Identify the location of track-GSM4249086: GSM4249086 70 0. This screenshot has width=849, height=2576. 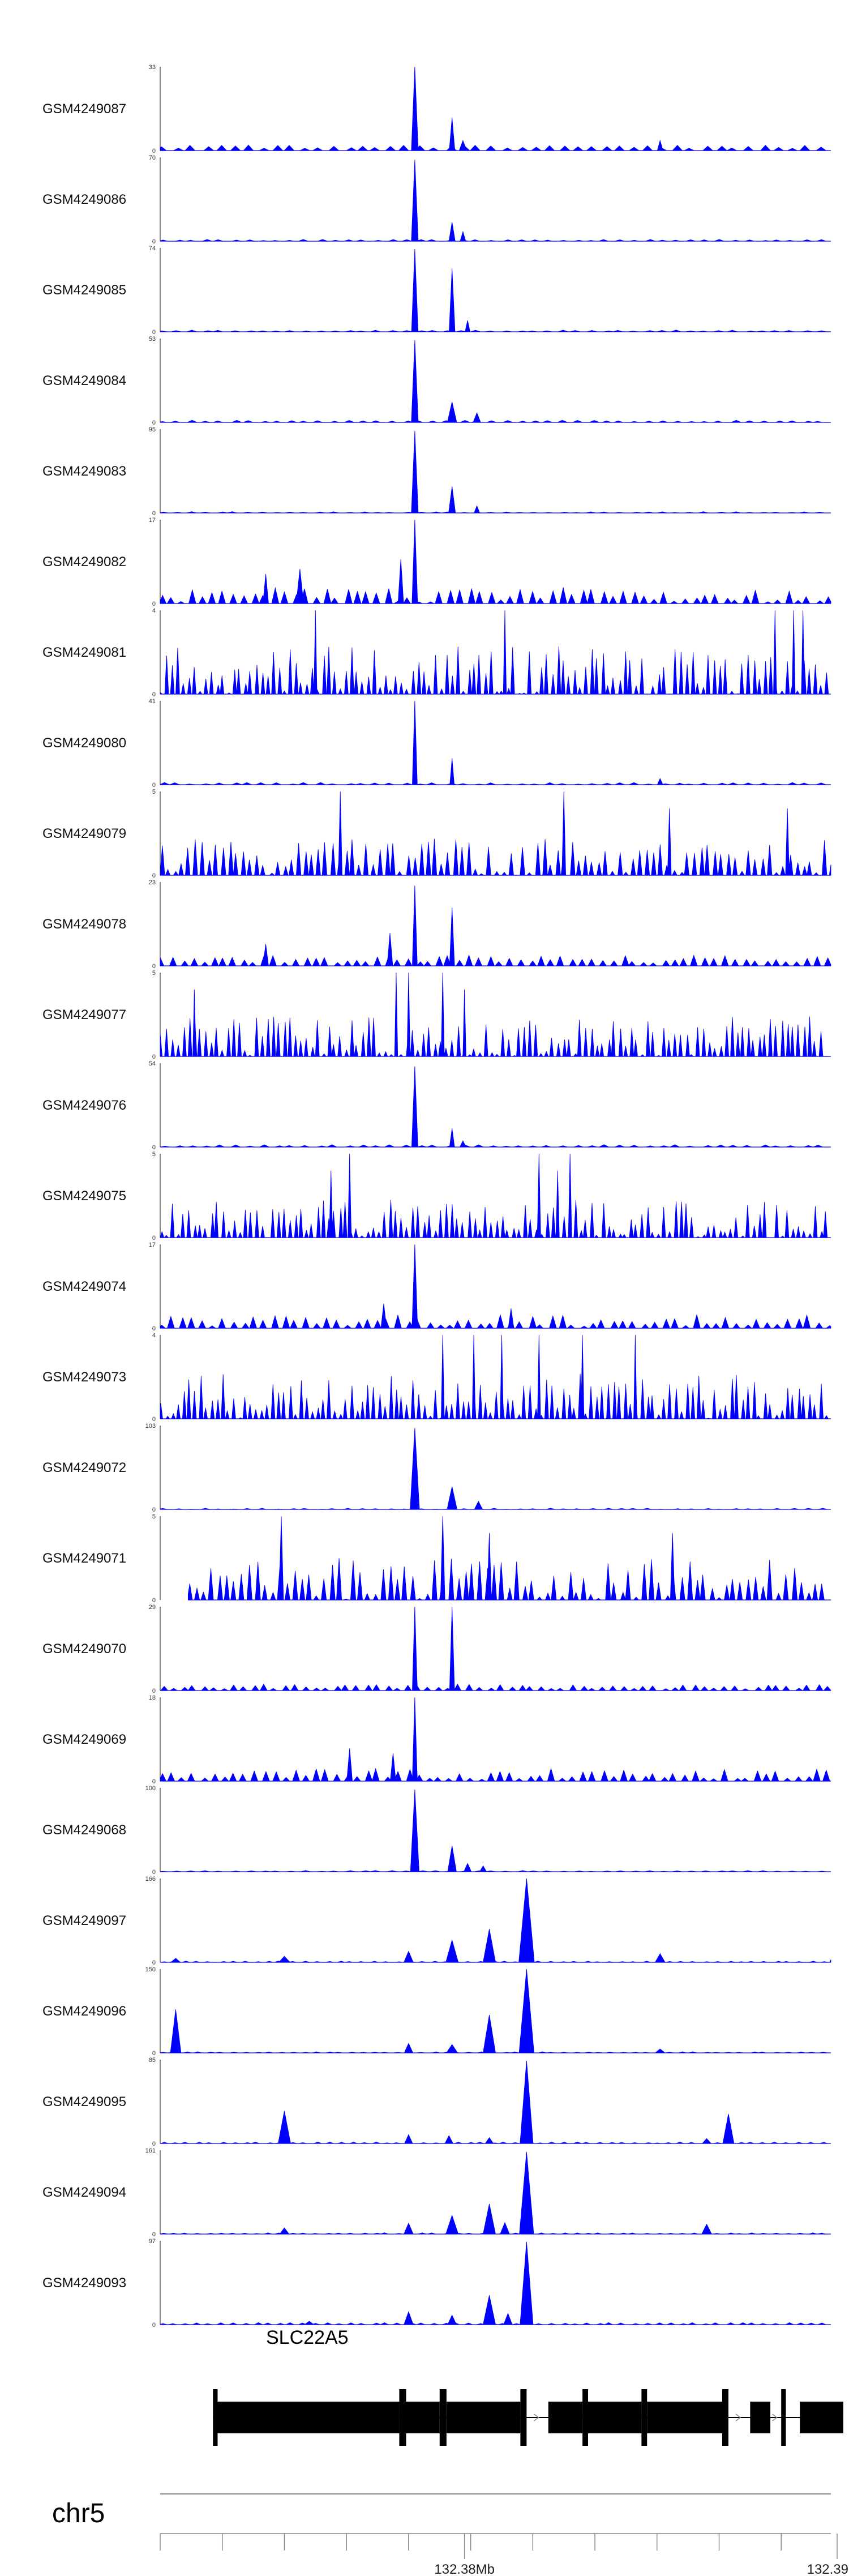
(436, 200).